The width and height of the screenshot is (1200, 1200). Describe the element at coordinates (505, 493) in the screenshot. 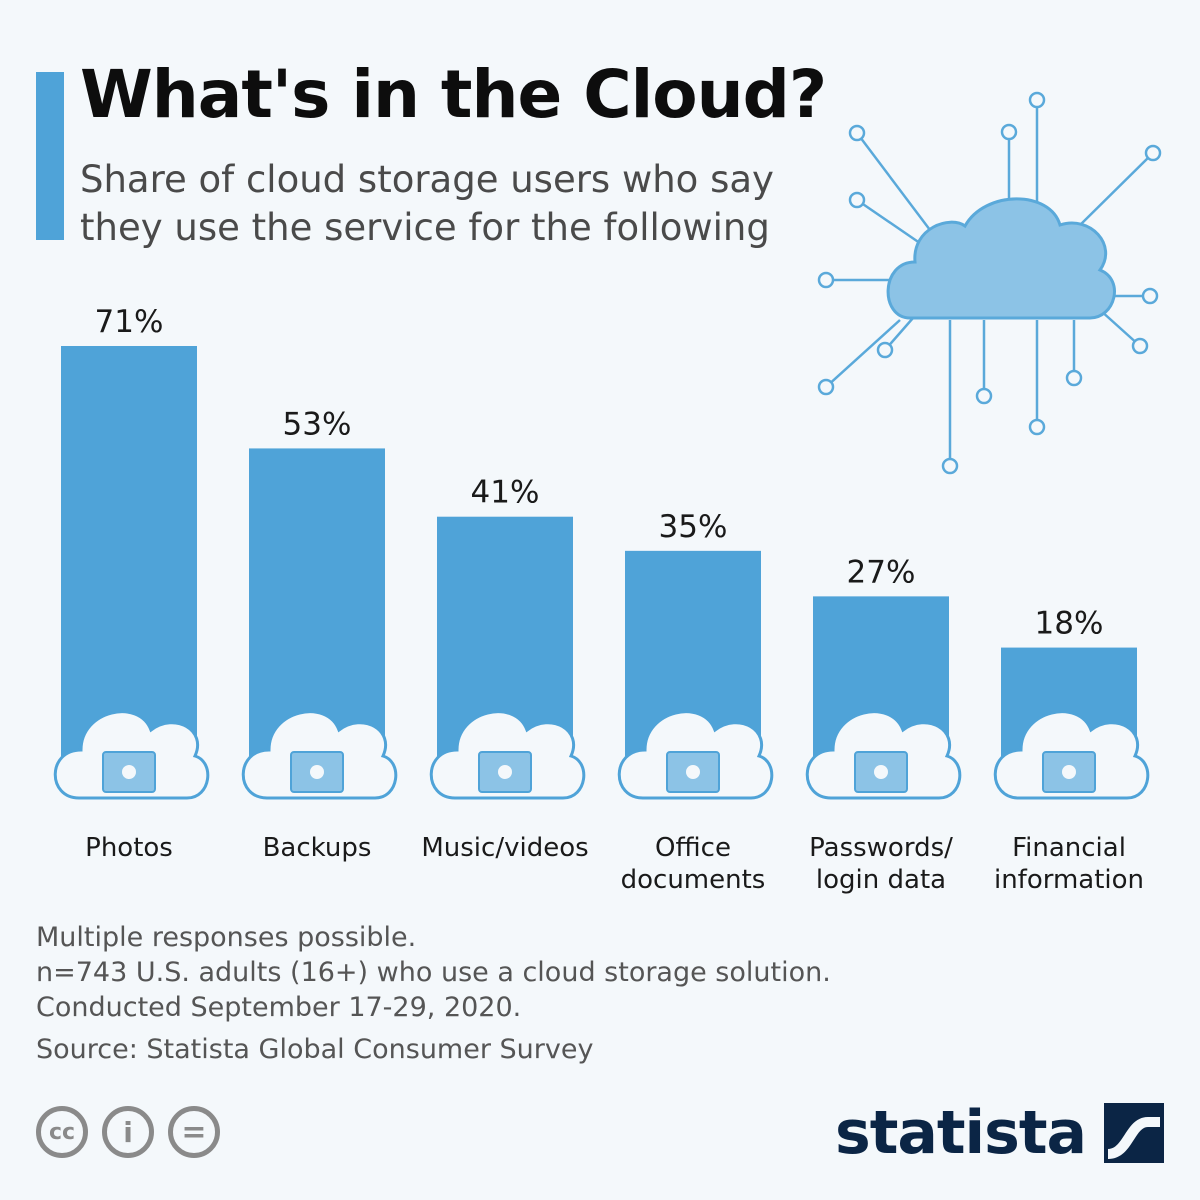

I see `bar-value-label: 41%` at that location.